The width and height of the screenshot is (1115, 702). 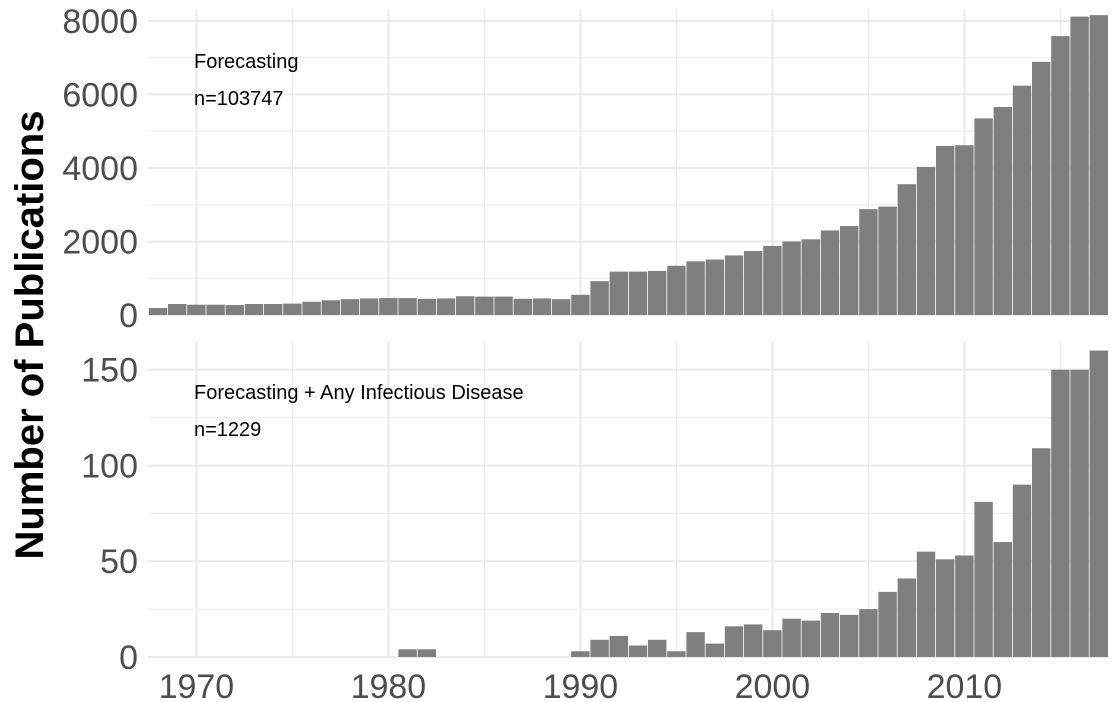 I want to click on y-axis-label: Number of Publications, so click(x=30, y=335).